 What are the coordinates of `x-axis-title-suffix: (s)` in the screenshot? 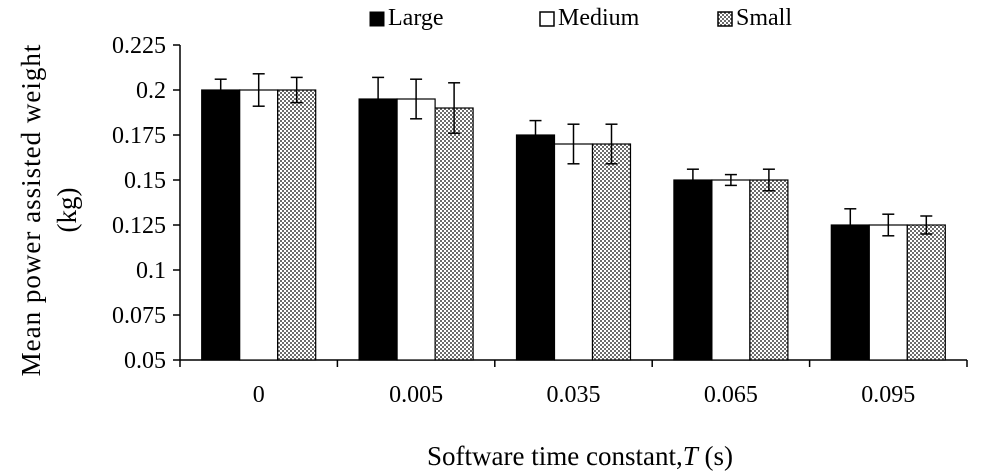 It's located at (715, 456).